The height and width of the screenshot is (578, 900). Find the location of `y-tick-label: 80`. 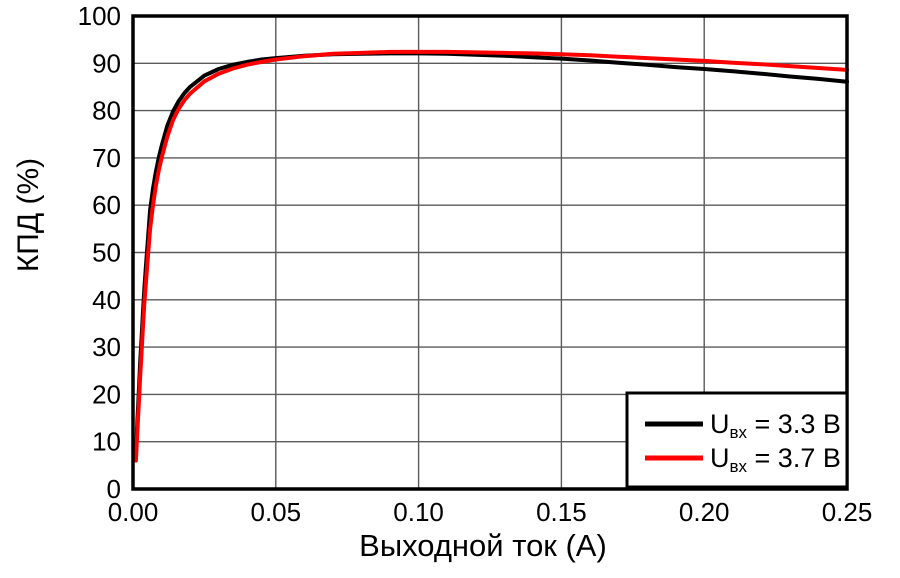

y-tick-label: 80 is located at coordinates (106, 111).